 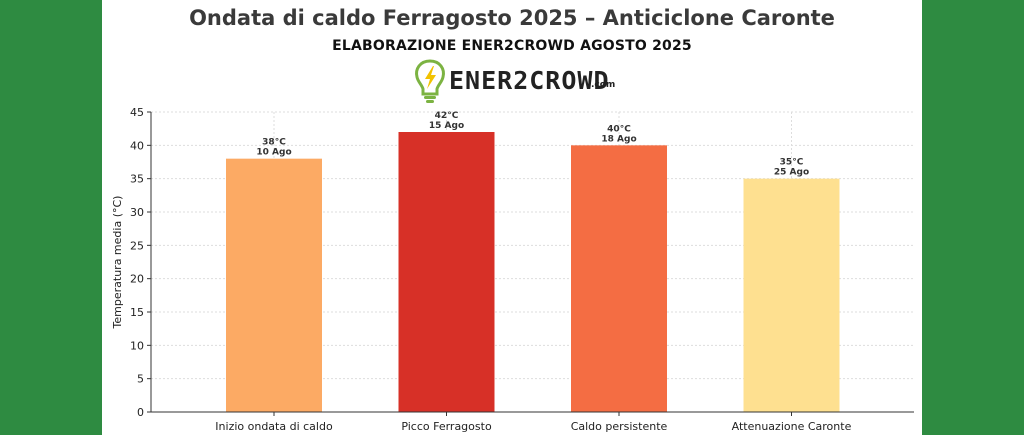 What do you see at coordinates (792, 426) in the screenshot?
I see `x-tick-label: Attenuazione Caronte` at bounding box center [792, 426].